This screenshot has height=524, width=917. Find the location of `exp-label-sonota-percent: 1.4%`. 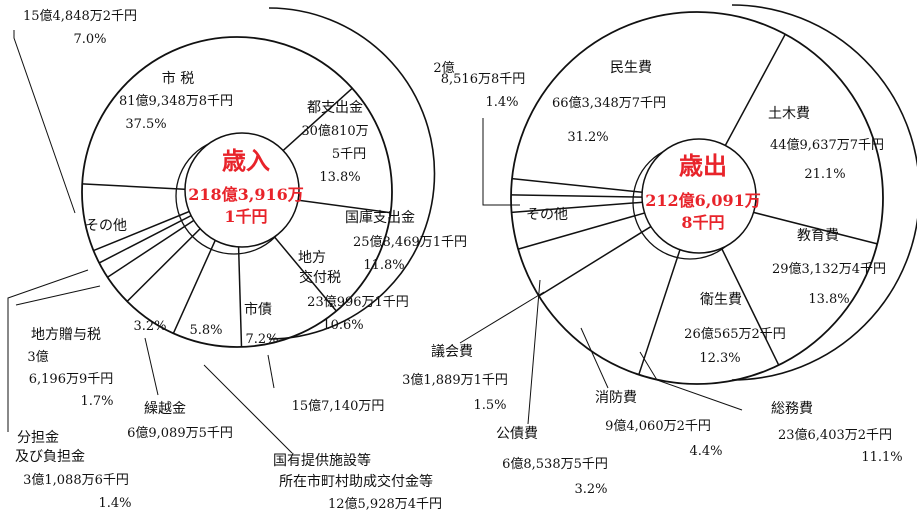

exp-label-sonota-percent: 1.4% is located at coordinates (501, 102).